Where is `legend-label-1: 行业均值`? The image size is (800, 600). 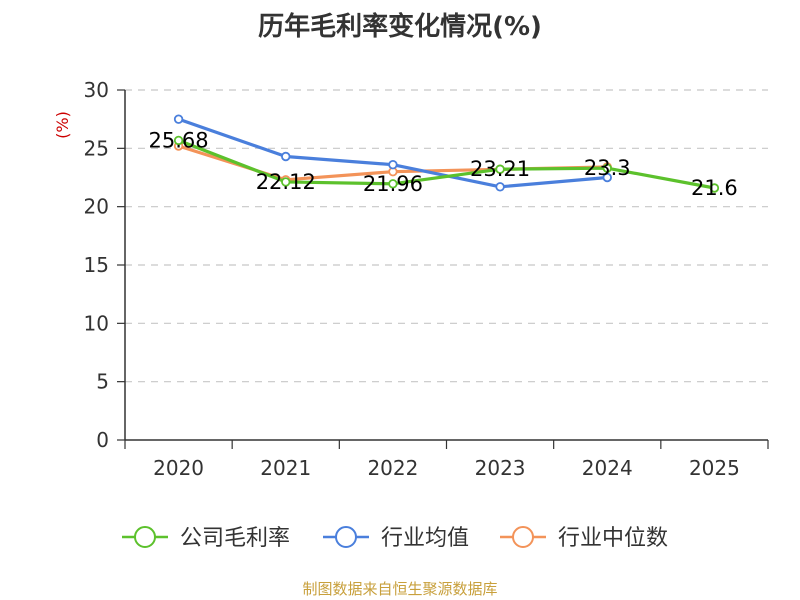 legend-label-1: 行业均值 is located at coordinates (425, 538).